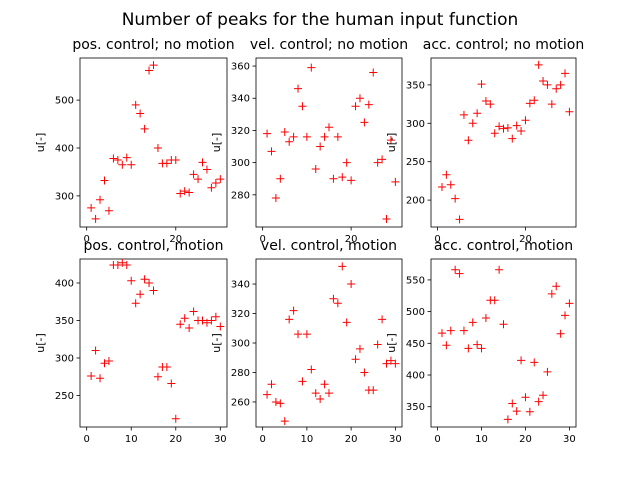 The width and height of the screenshot is (640, 480). Describe the element at coordinates (329, 45) in the screenshot. I see `subplot-title: vel. control; no motion` at that location.